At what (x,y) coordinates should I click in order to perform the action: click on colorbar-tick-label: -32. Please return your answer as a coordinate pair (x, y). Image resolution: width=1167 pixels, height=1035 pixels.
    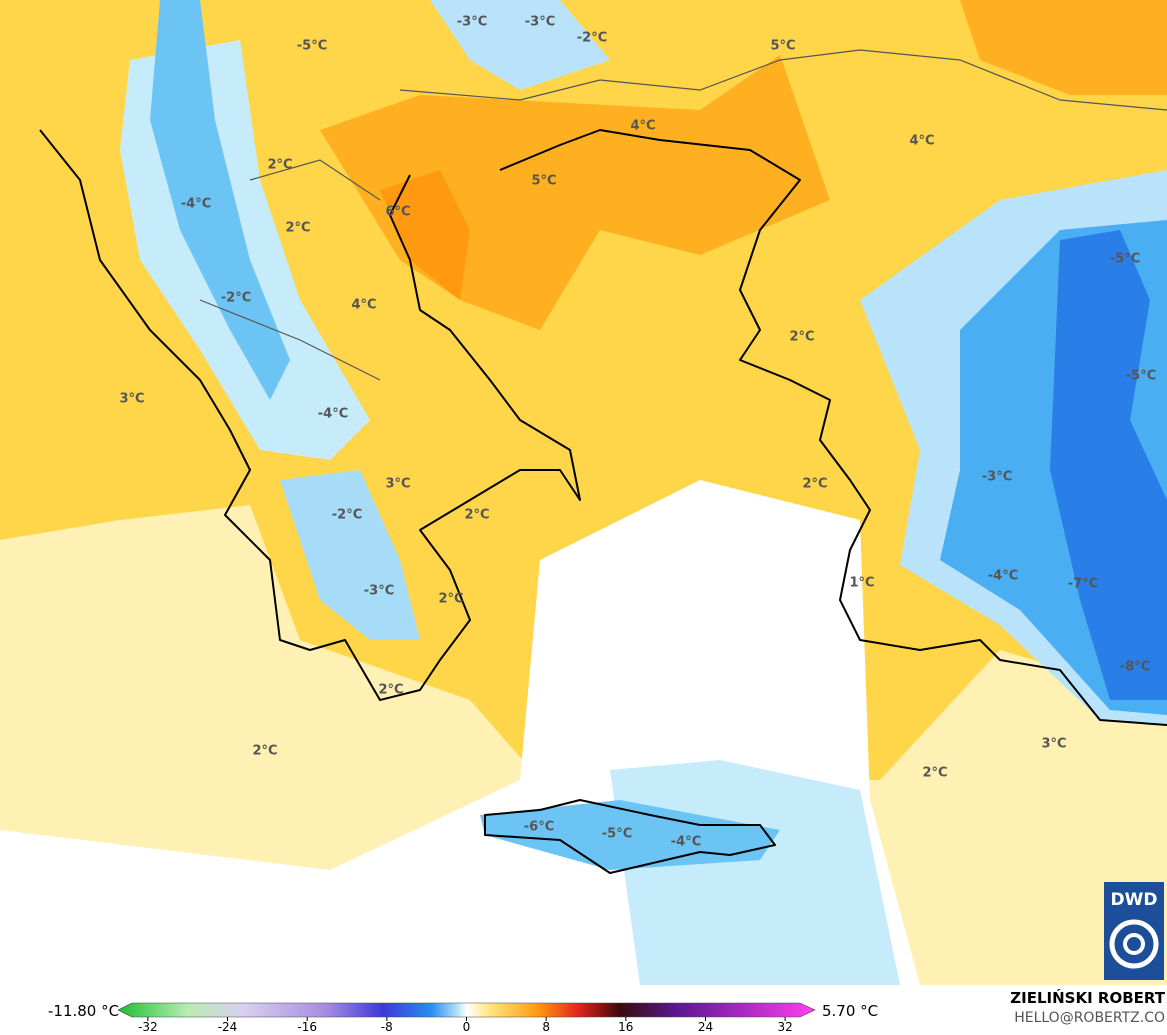
    Looking at the image, I should click on (148, 1027).